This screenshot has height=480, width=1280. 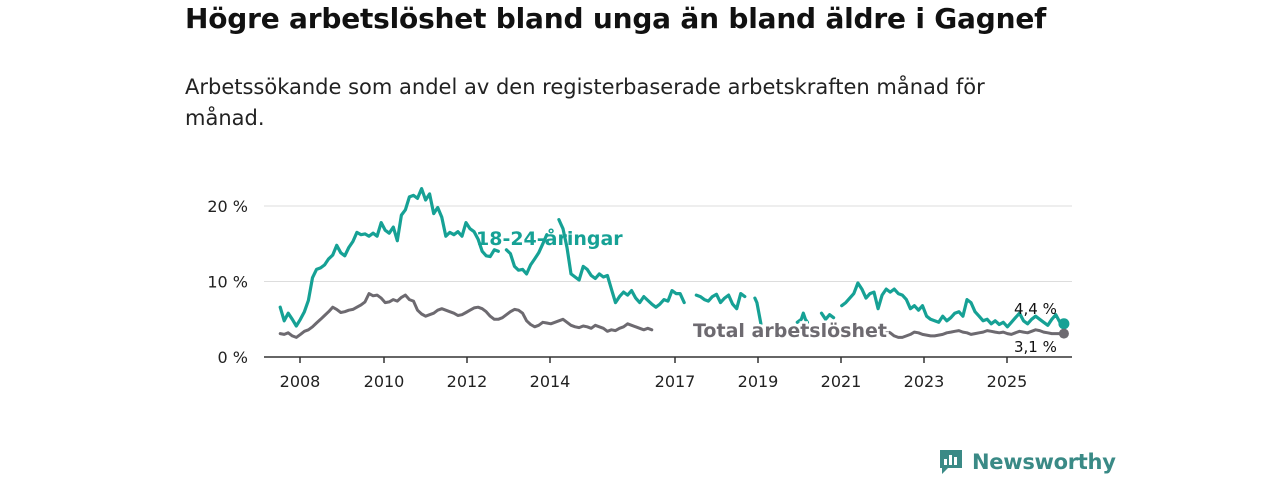 I want to click on x-tick-label: 2021, so click(x=841, y=381).